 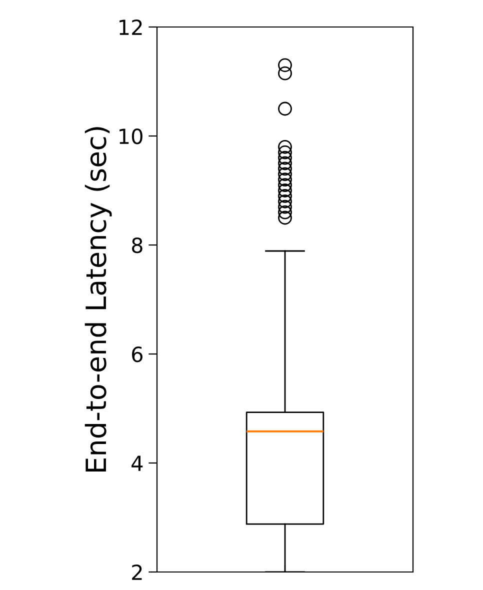 What do you see at coordinates (98, 299) in the screenshot?
I see `y-axis-title: End-to-end Latency (sec)` at bounding box center [98, 299].